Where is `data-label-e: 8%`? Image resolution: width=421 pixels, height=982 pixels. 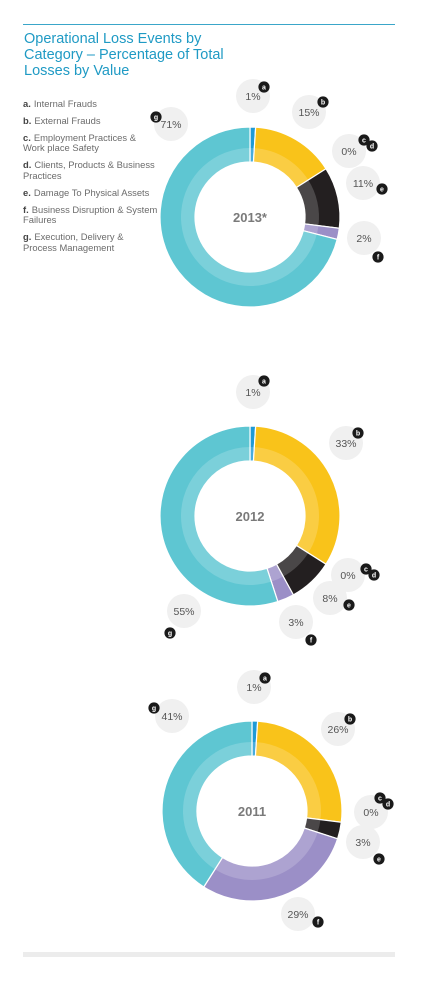 data-label-e: 8% is located at coordinates (329, 599).